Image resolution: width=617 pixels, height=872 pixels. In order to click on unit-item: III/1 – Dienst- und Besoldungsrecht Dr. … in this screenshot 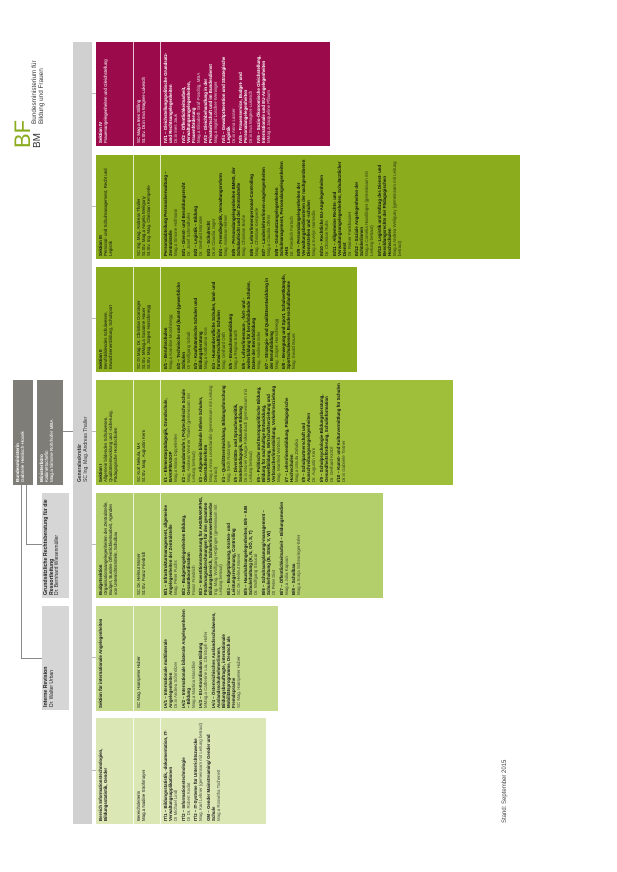, I will do `click(186, 207)`.